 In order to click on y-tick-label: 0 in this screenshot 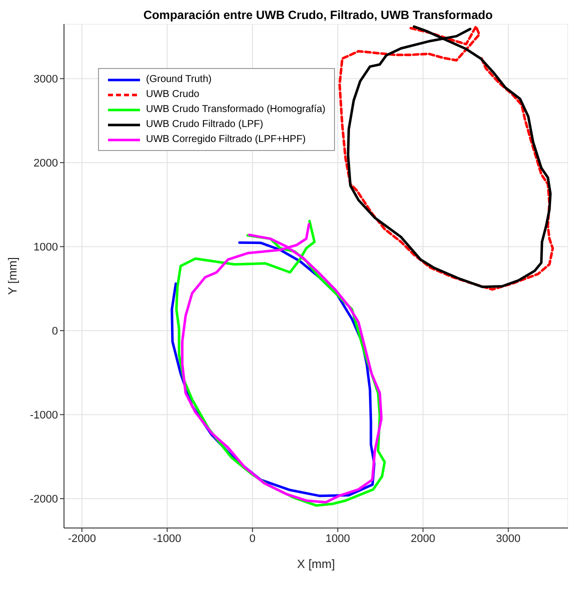, I will do `click(55, 332)`.